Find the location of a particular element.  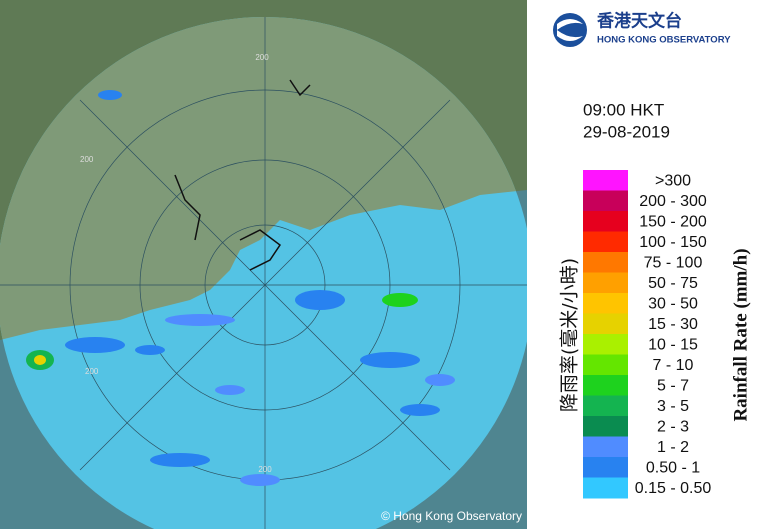

legend-label: 5 - 7 is located at coordinates (673, 385).